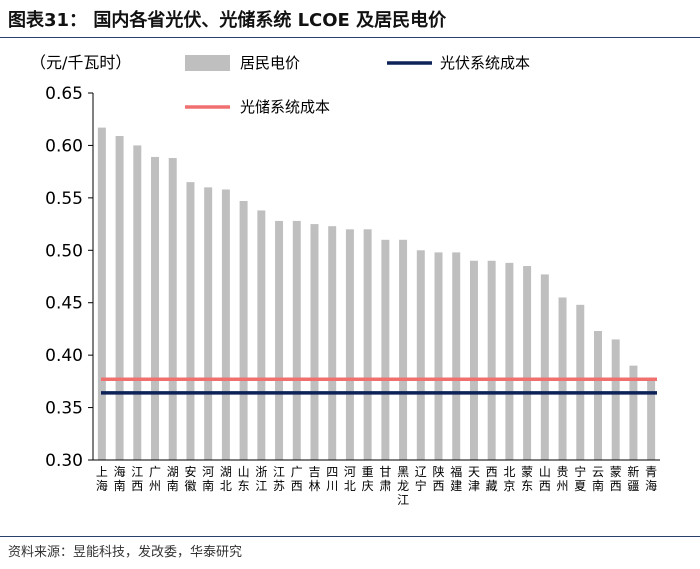  What do you see at coordinates (64, 251) in the screenshot?
I see `y-tick-label: 0.50` at bounding box center [64, 251].